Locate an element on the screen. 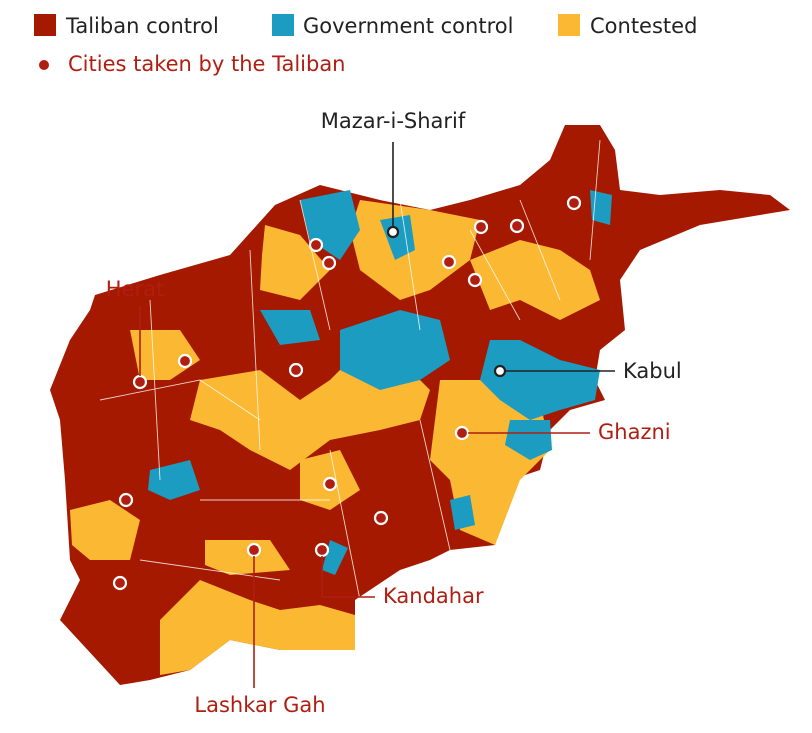 This screenshot has width=812, height=733. city-label: Herat is located at coordinates (135, 289).